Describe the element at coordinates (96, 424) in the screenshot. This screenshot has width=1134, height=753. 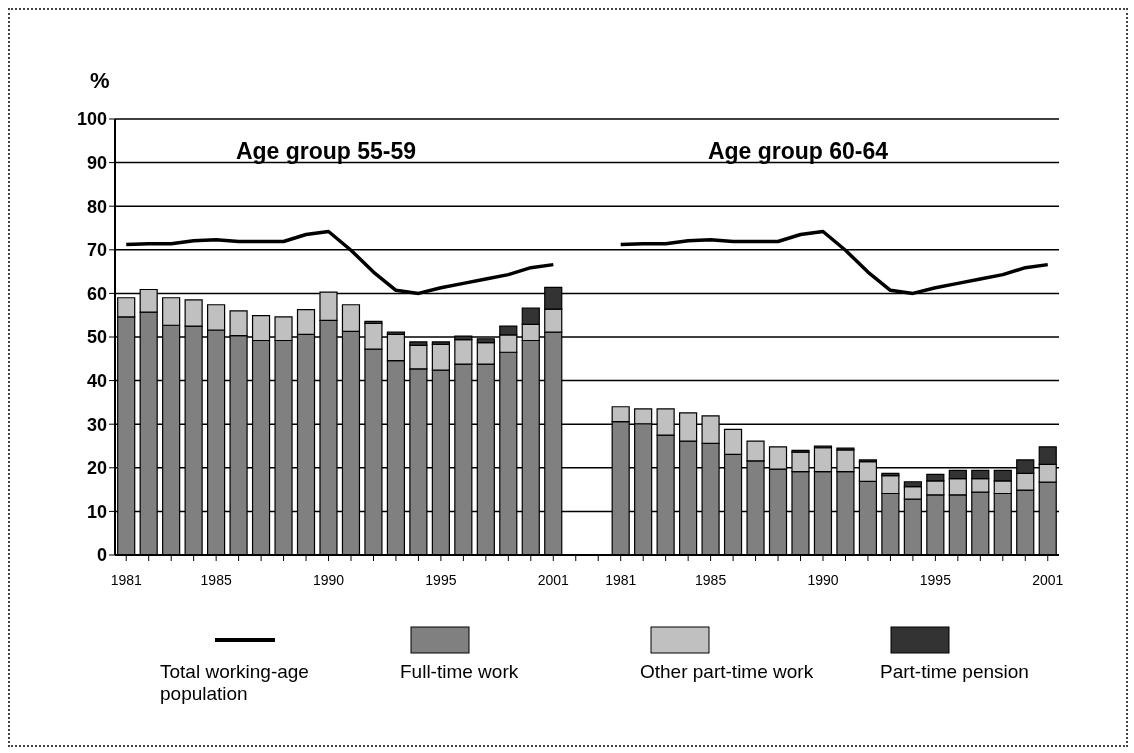
I see `y-tick-label: 30` at that location.